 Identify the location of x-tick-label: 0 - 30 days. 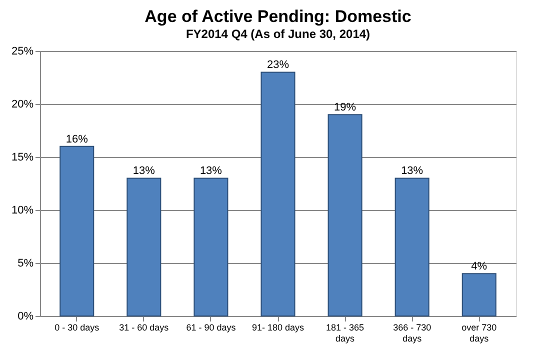
(77, 327).